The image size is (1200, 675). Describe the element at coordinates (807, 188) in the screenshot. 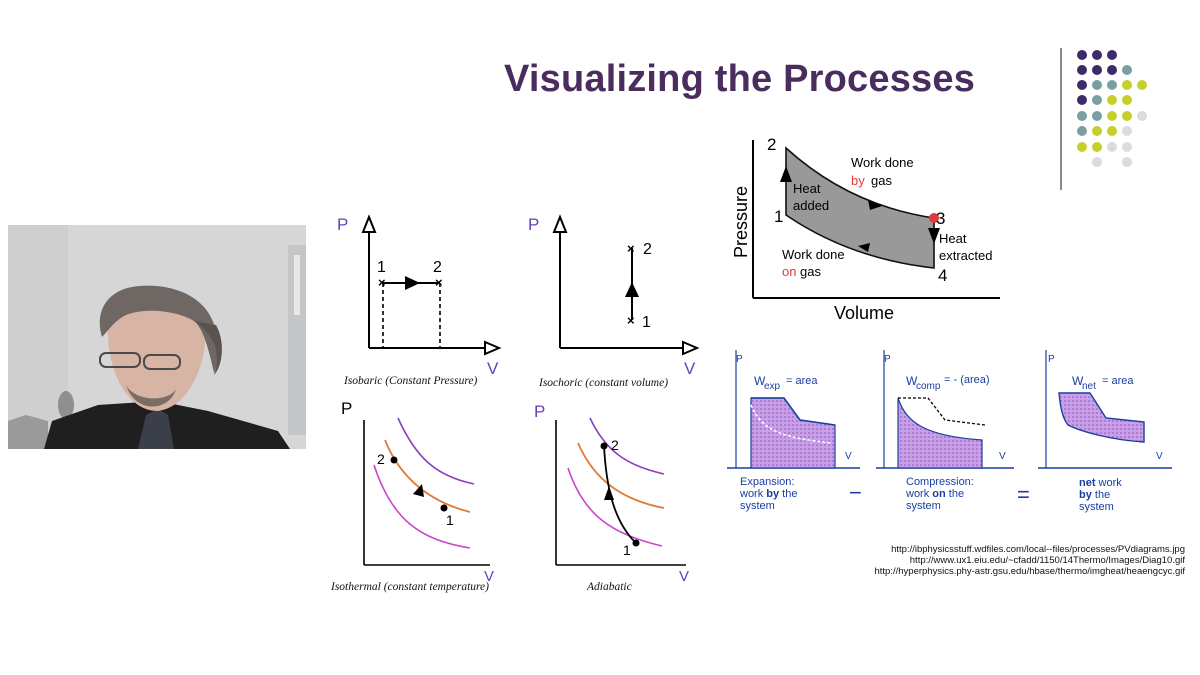

I see `heat-added-line1: Heat` at that location.